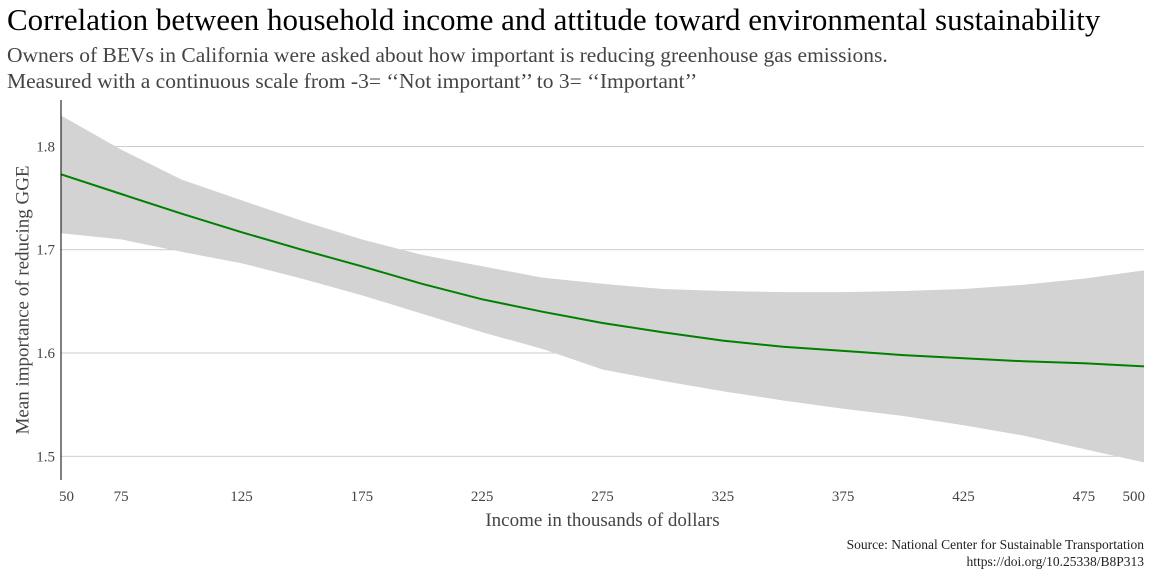  What do you see at coordinates (45, 147) in the screenshot?
I see `y-tick-label: 1.8` at bounding box center [45, 147].